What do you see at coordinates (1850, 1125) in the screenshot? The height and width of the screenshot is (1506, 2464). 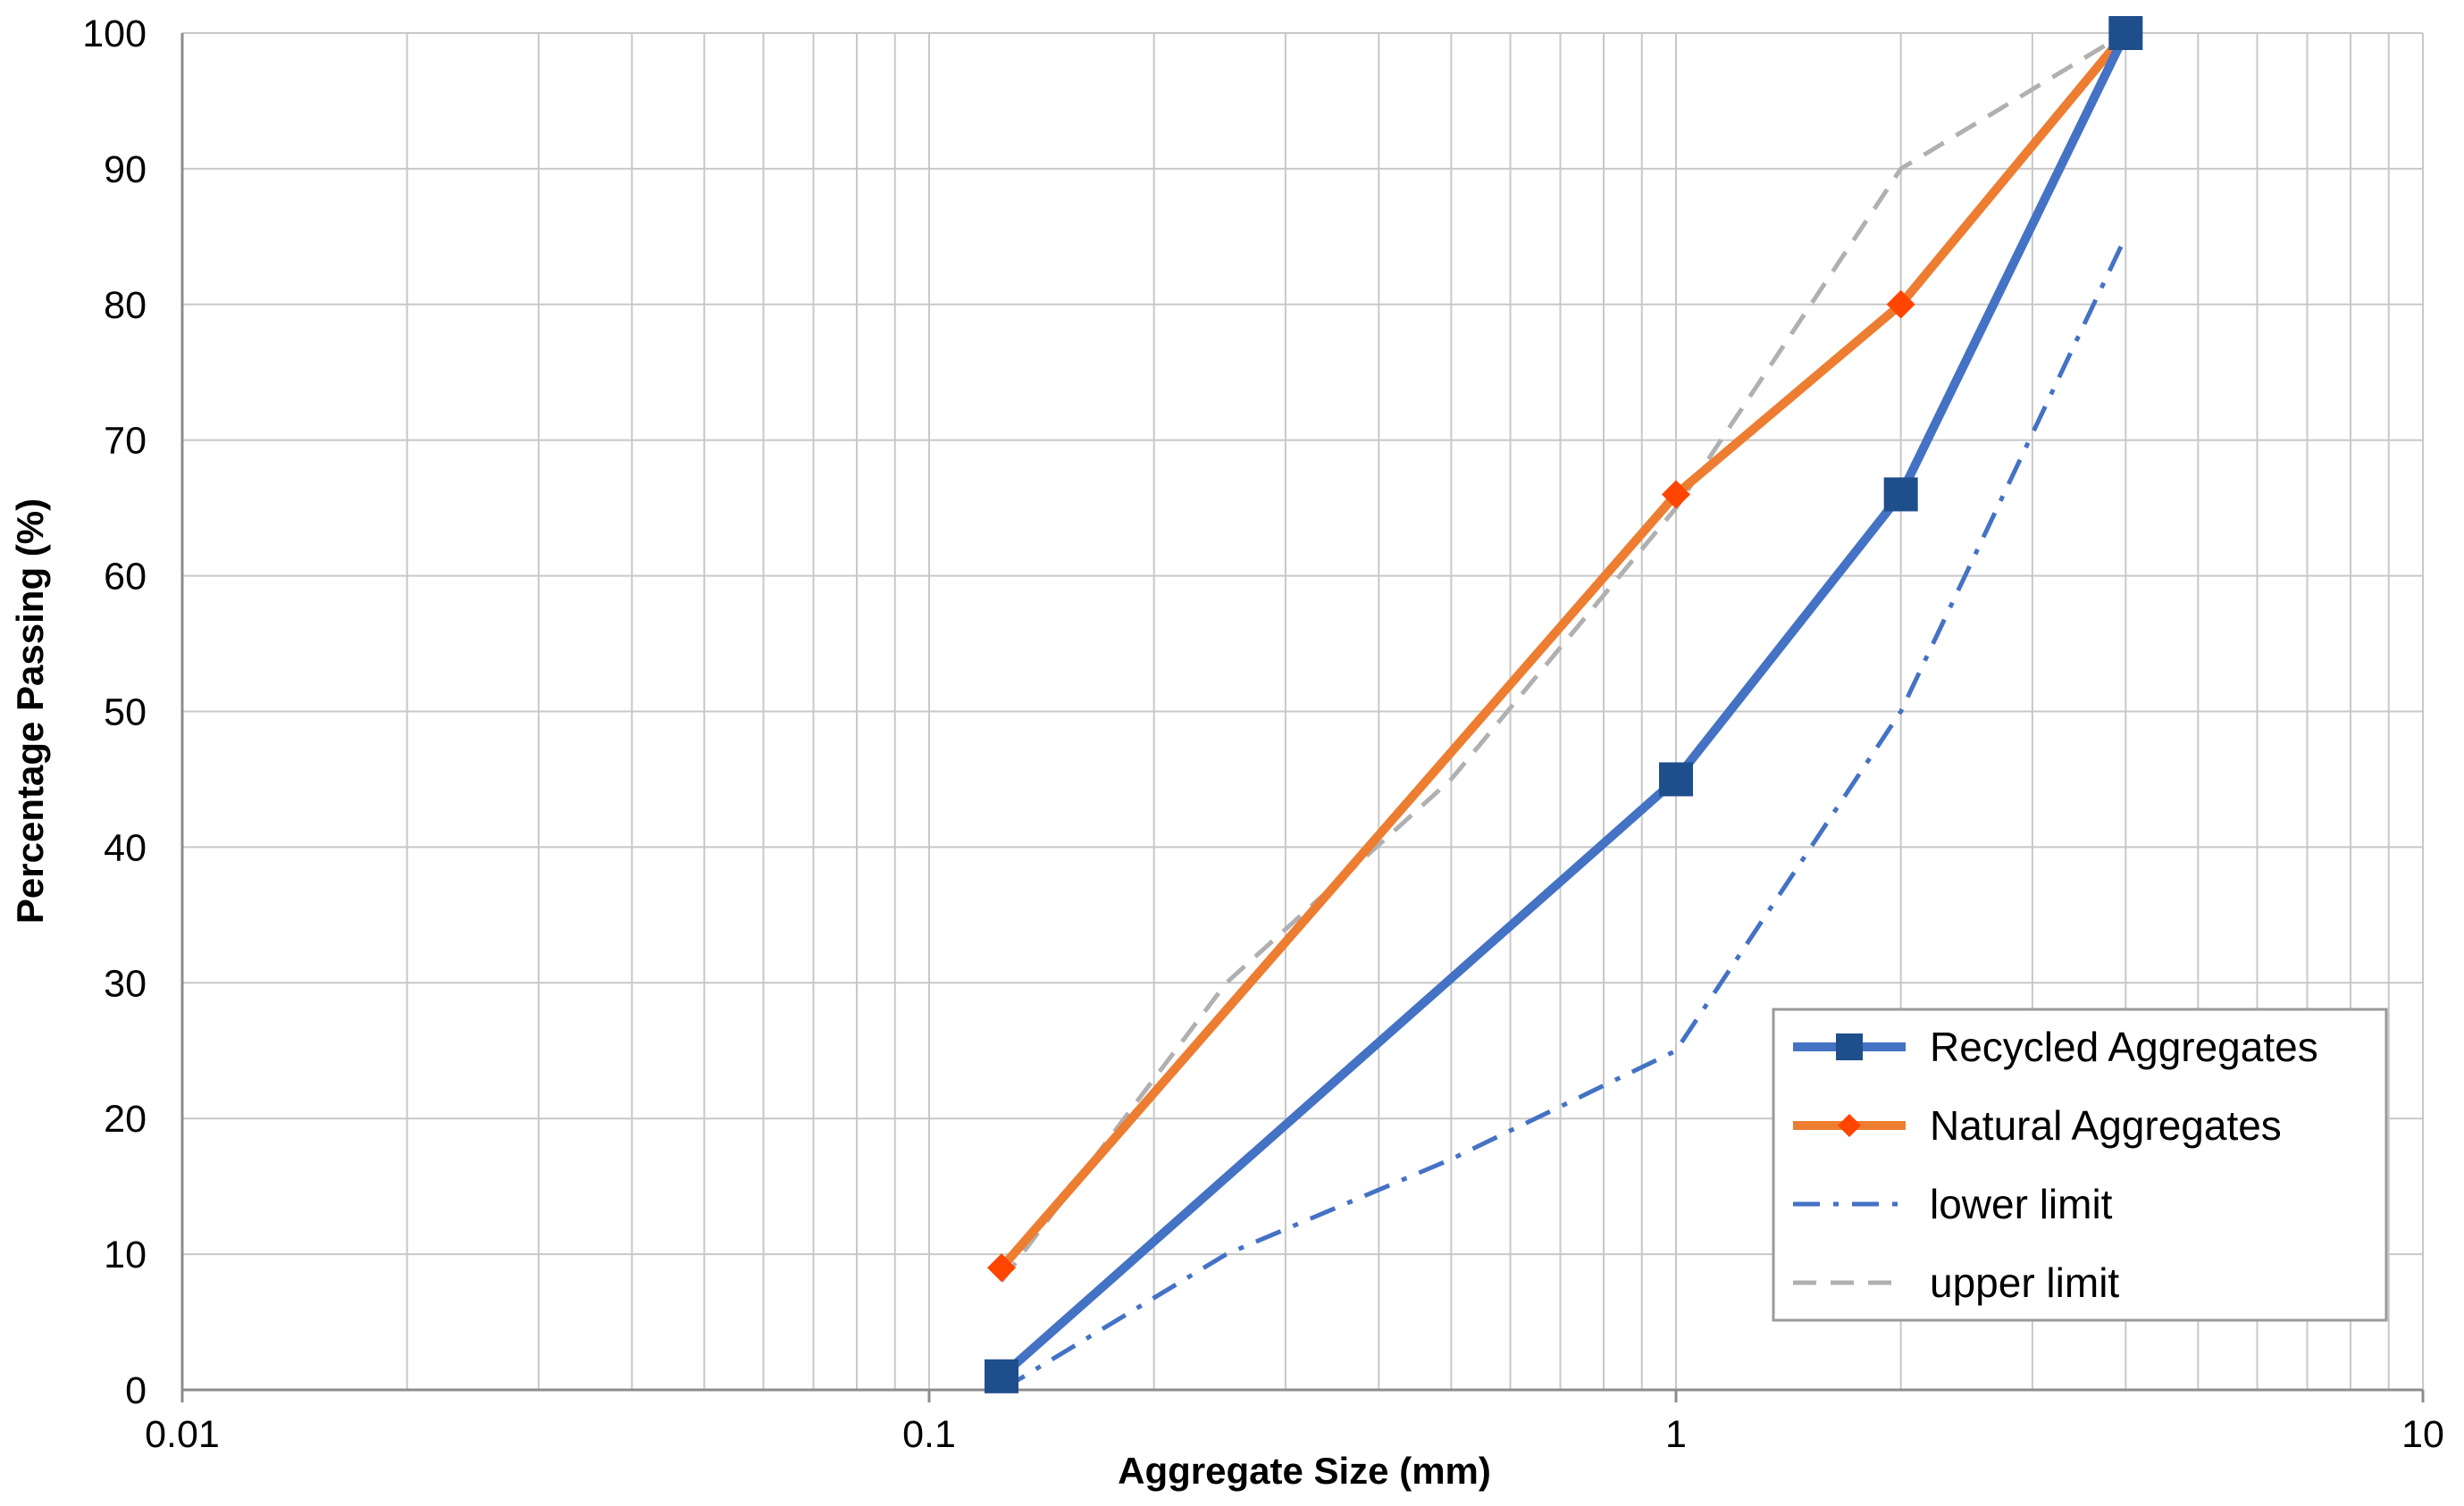 I see `legend-marker-natural-aggregates` at bounding box center [1850, 1125].